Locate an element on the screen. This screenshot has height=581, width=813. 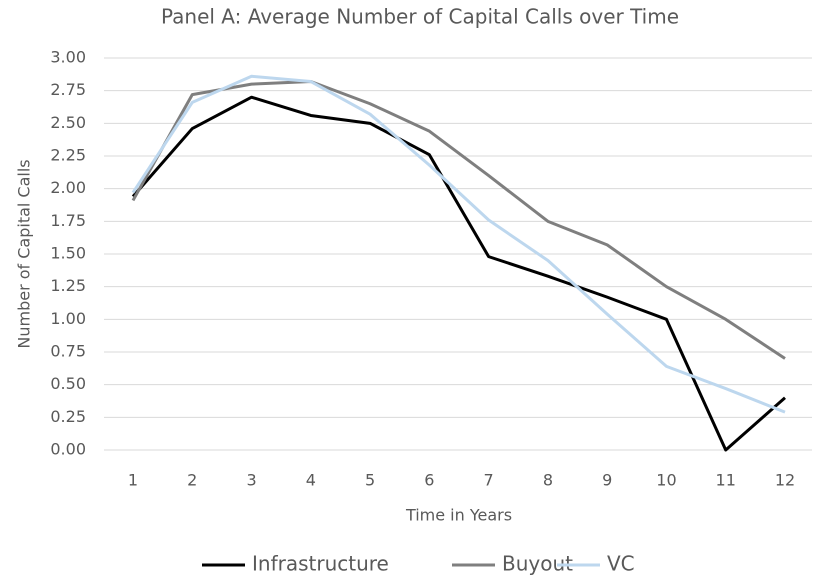
y-tick-label: 0.75 is located at coordinates (68, 351).